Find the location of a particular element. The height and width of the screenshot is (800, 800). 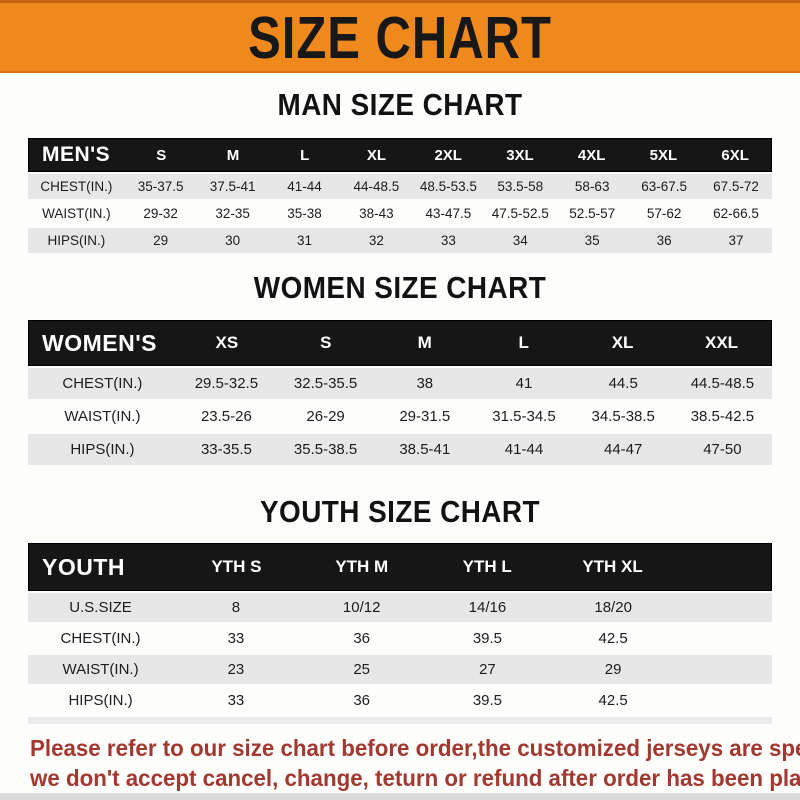

size-value: 43-47.5 is located at coordinates (448, 213).